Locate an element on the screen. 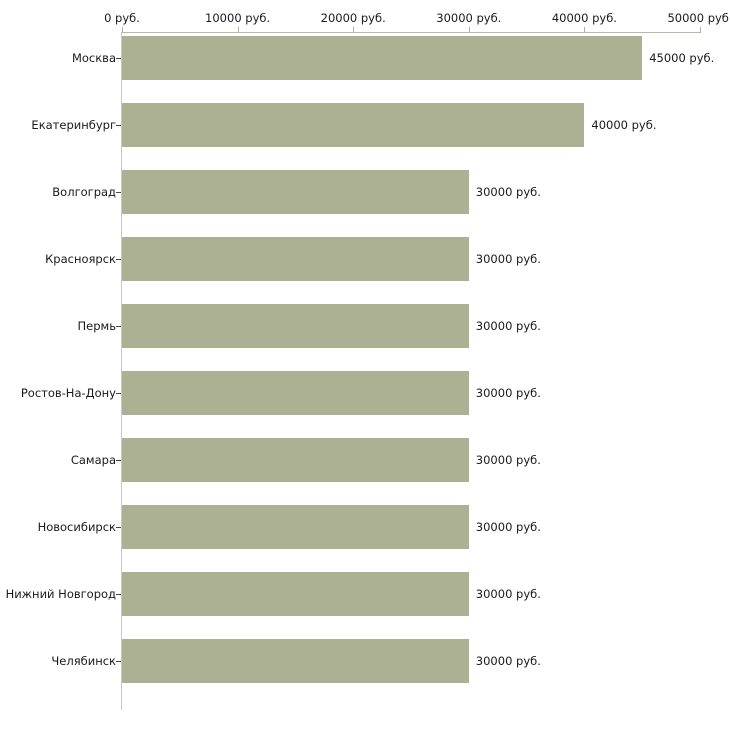 The image size is (730, 730). x-axis-tick-label: 0 руб. is located at coordinates (122, 18).